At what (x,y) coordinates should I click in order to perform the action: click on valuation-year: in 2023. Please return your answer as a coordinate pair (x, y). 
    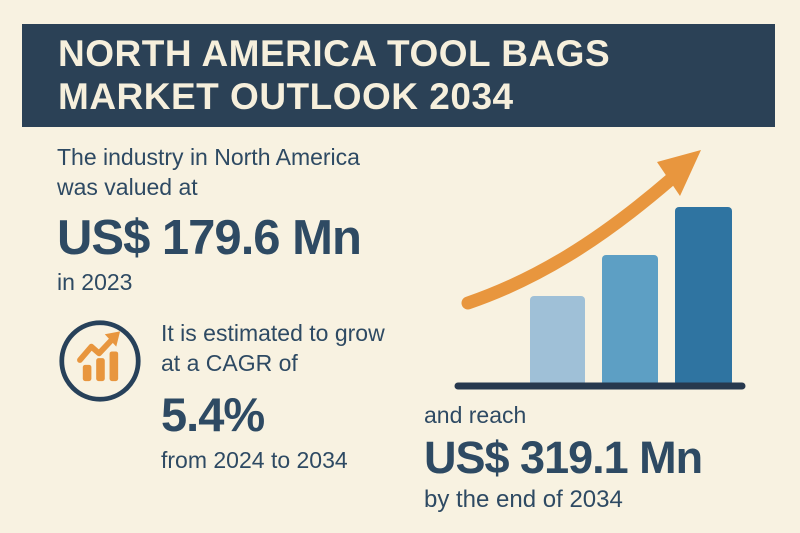
    Looking at the image, I should click on (95, 281).